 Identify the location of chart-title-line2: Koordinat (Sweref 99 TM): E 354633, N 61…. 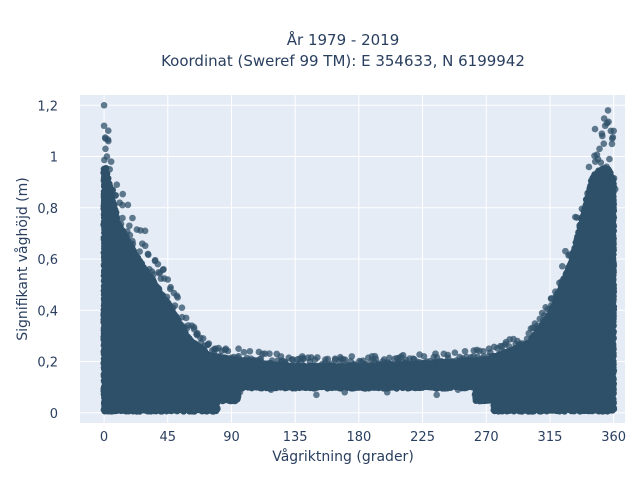
(343, 61).